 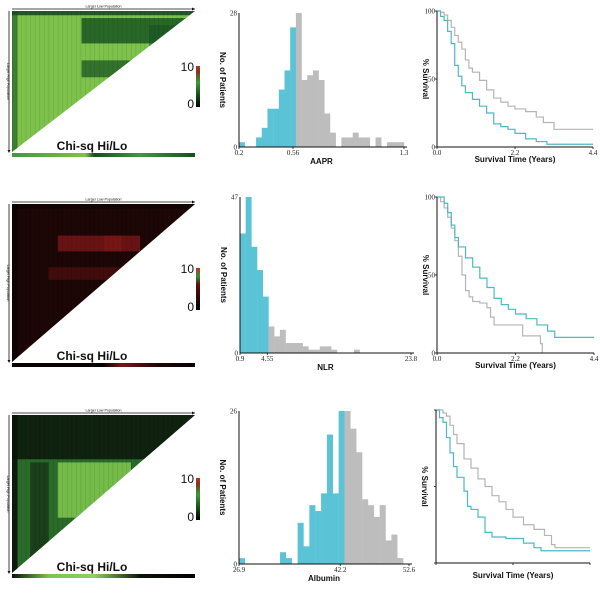 I want to click on survival-curve-low, so click(x=515, y=267).